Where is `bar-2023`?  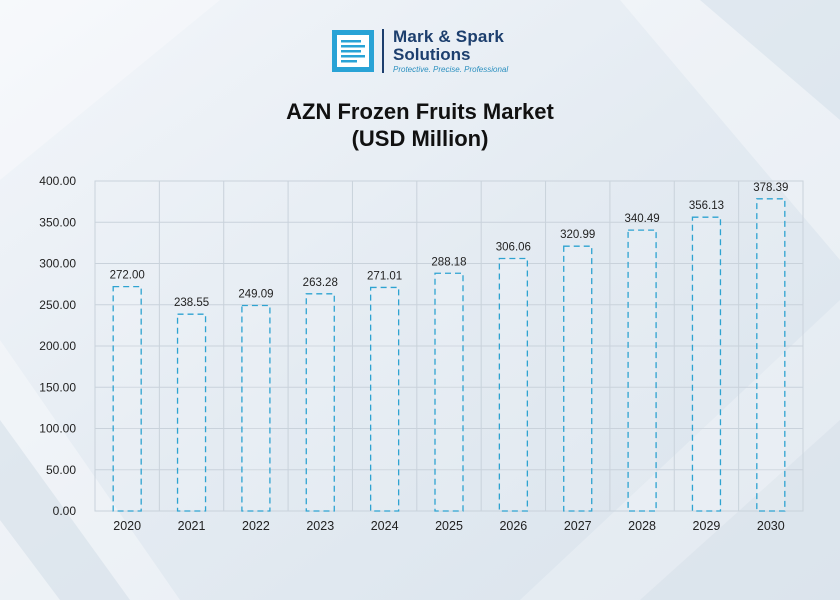 bar-2023 is located at coordinates (320, 402).